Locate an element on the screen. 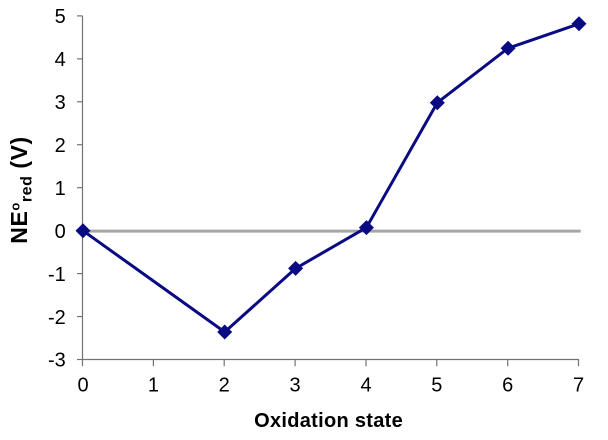 The height and width of the screenshot is (440, 608). svg-text: 7 is located at coordinates (578, 386).